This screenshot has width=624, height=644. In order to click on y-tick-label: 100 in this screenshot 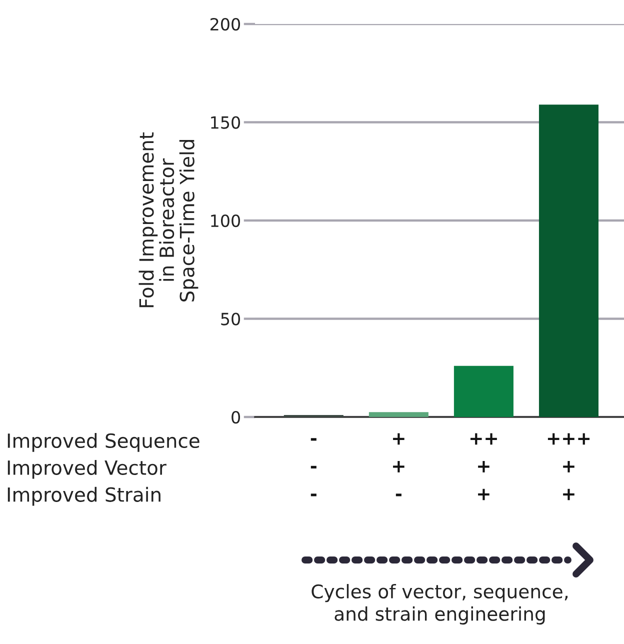, I will do `click(225, 221)`.